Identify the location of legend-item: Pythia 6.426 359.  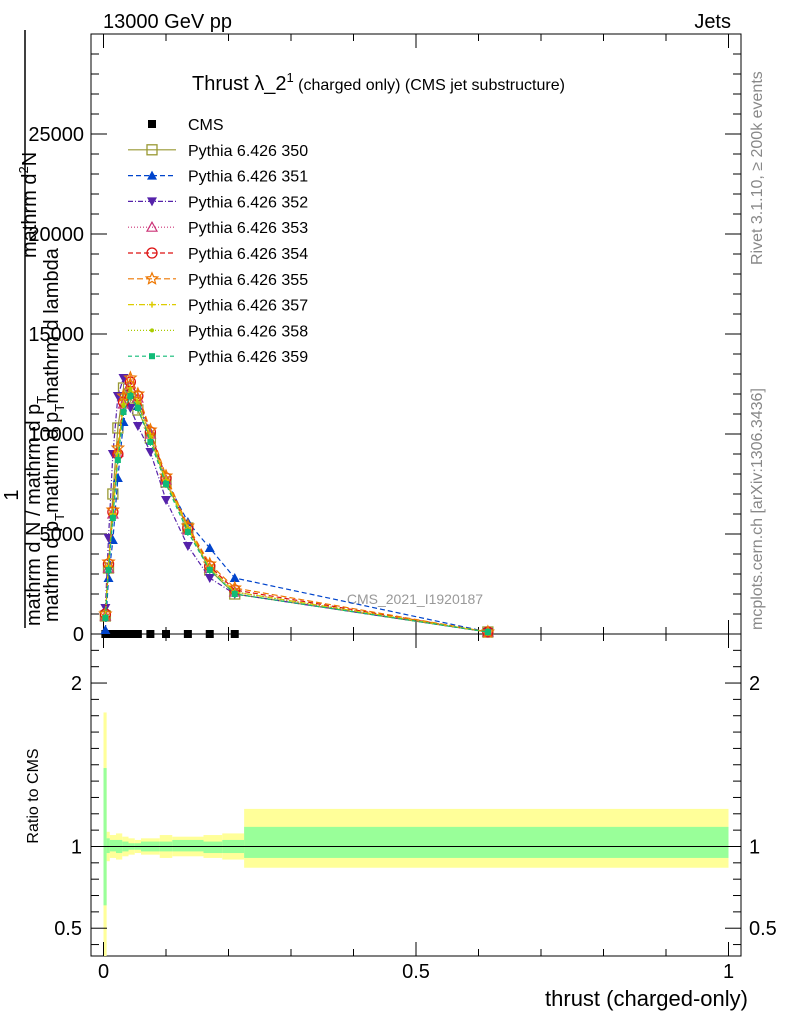
(218, 357).